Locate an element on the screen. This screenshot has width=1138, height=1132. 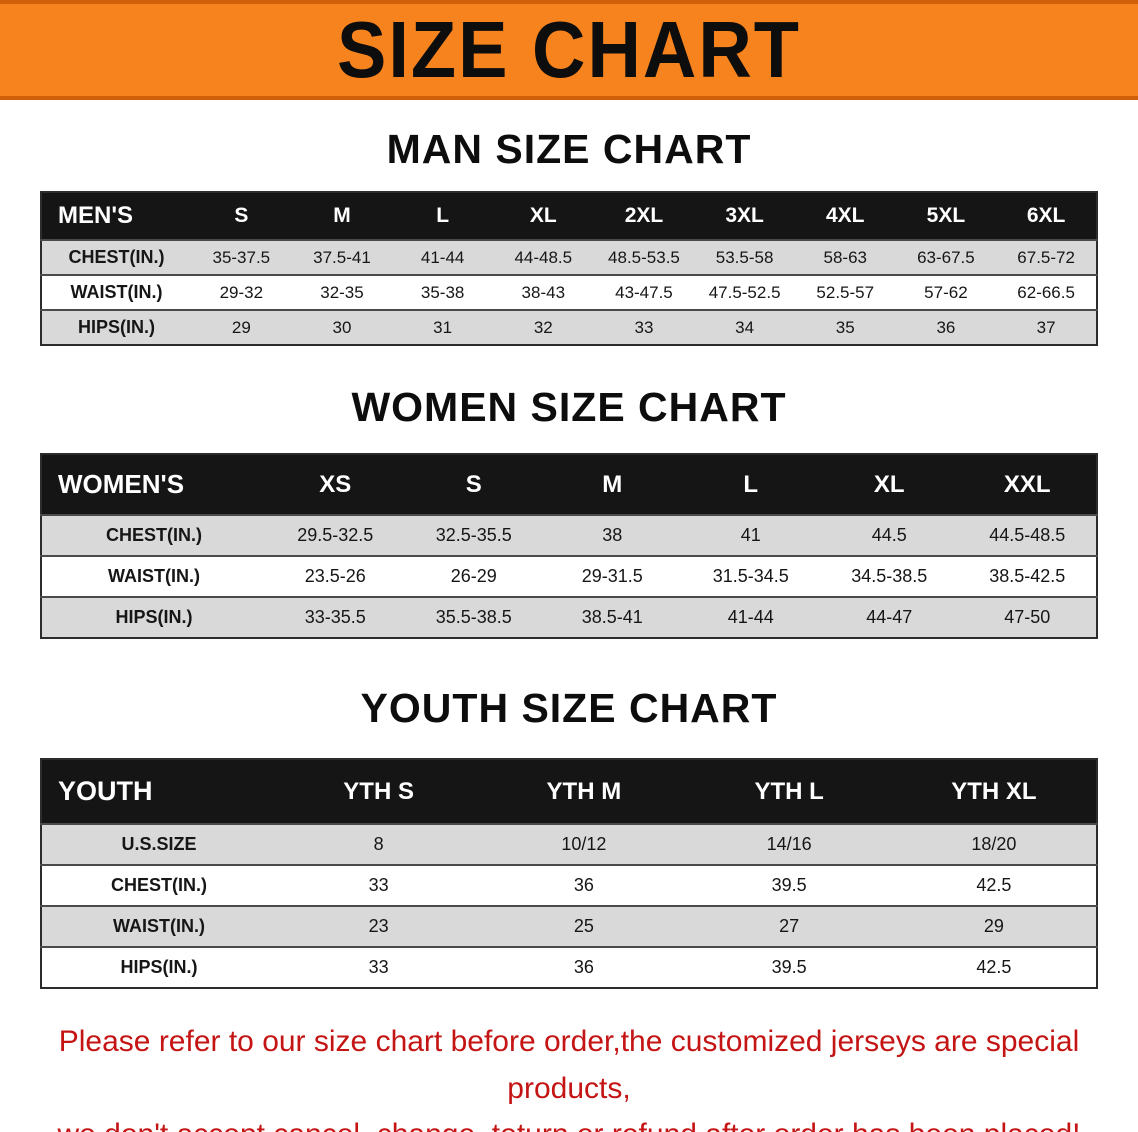
cell: 52.5-57 is located at coordinates (845, 292).